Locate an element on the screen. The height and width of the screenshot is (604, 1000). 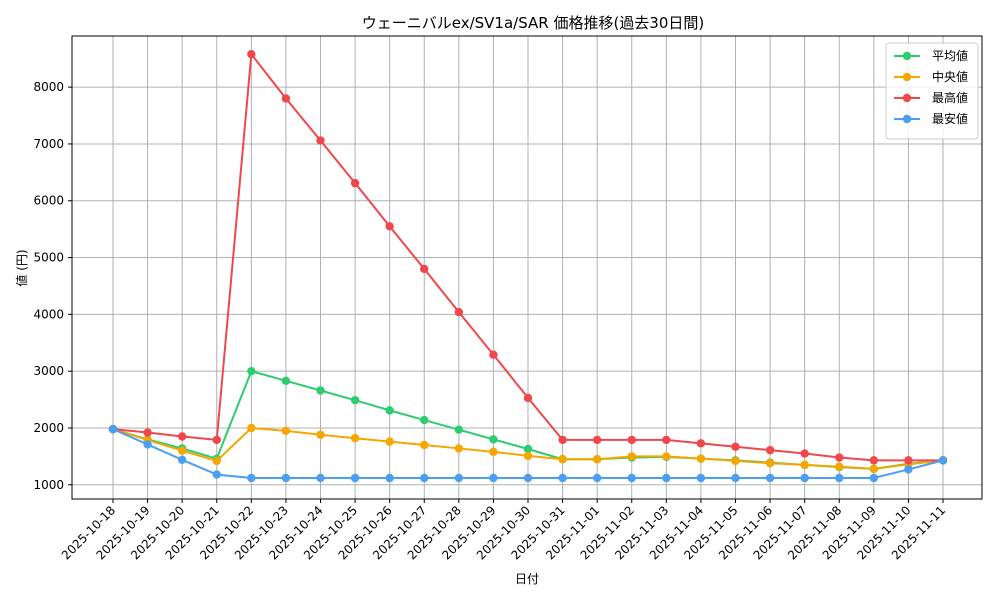
legend-label: 中央値 is located at coordinates (950, 76).